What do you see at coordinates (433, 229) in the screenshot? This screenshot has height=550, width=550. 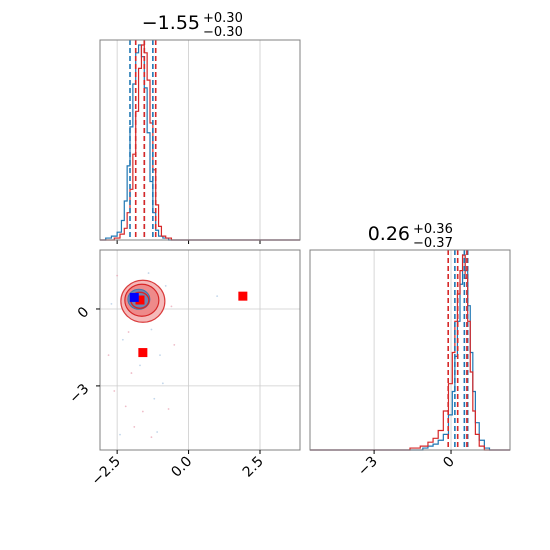 I see `title-p2-plus: +0.36` at bounding box center [433, 229].